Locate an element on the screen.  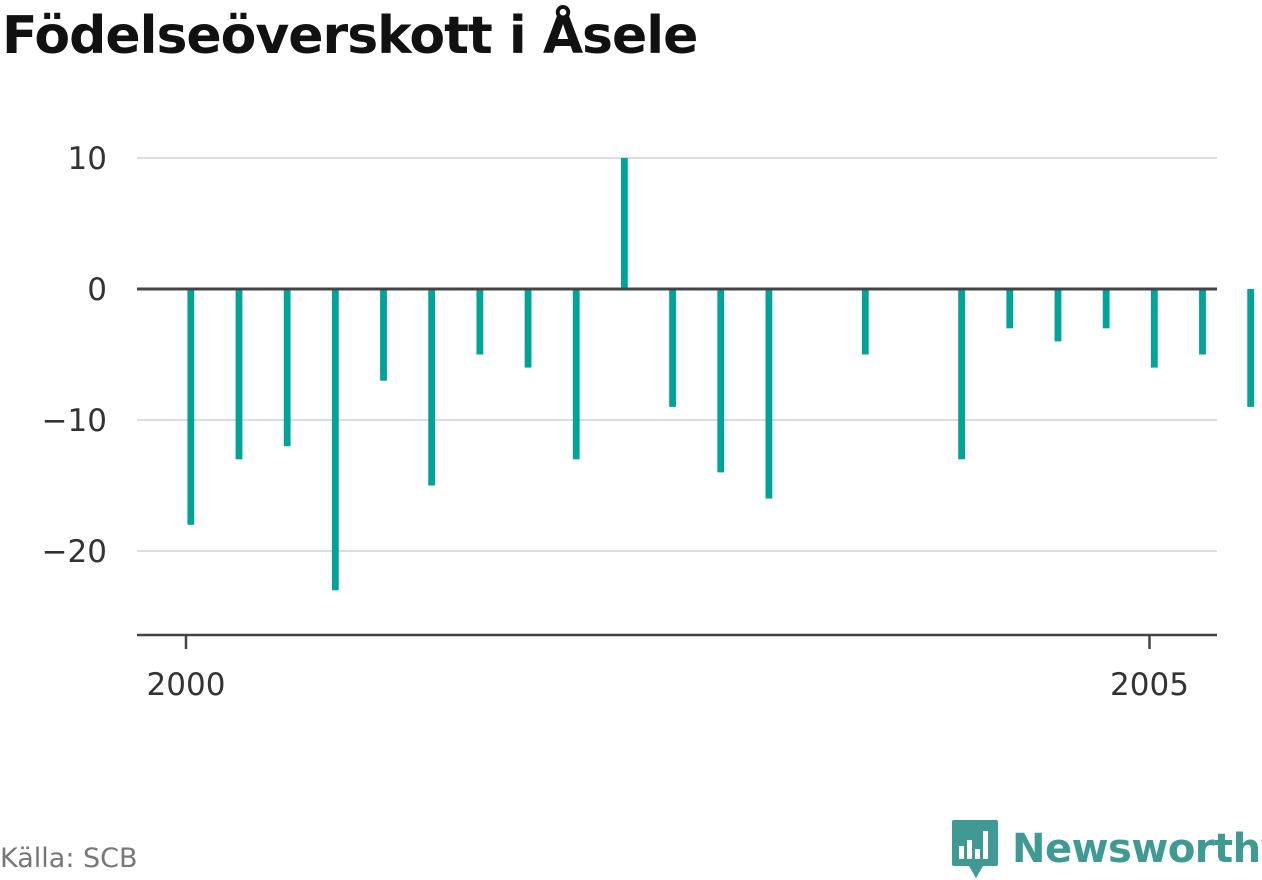
chart-title: Födelseöverskott i Åsele is located at coordinates (350, 36).